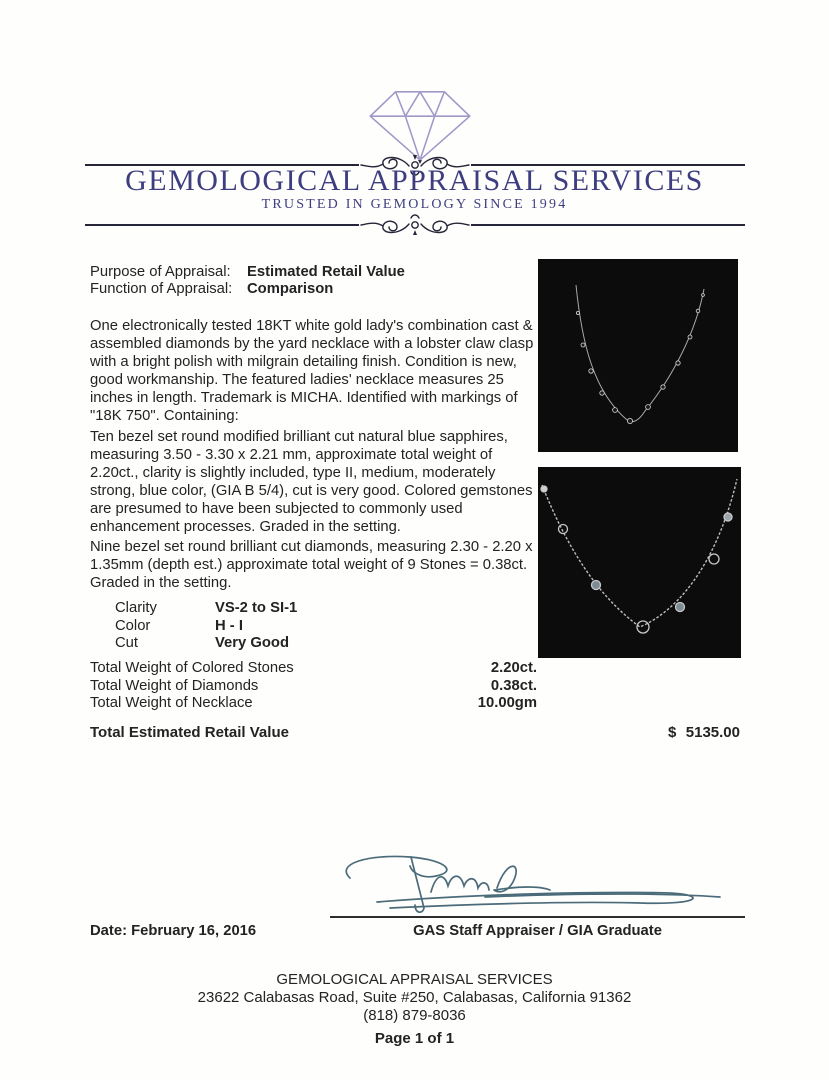 The width and height of the screenshot is (829, 1080). Describe the element at coordinates (533, 884) in the screenshot. I see `signature` at that location.